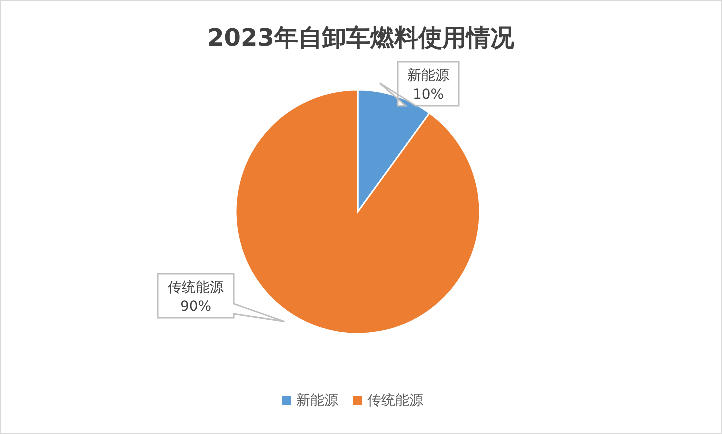 The height and width of the screenshot is (434, 722). Describe the element at coordinates (428, 95) in the screenshot. I see `data-label: 10%` at that location.